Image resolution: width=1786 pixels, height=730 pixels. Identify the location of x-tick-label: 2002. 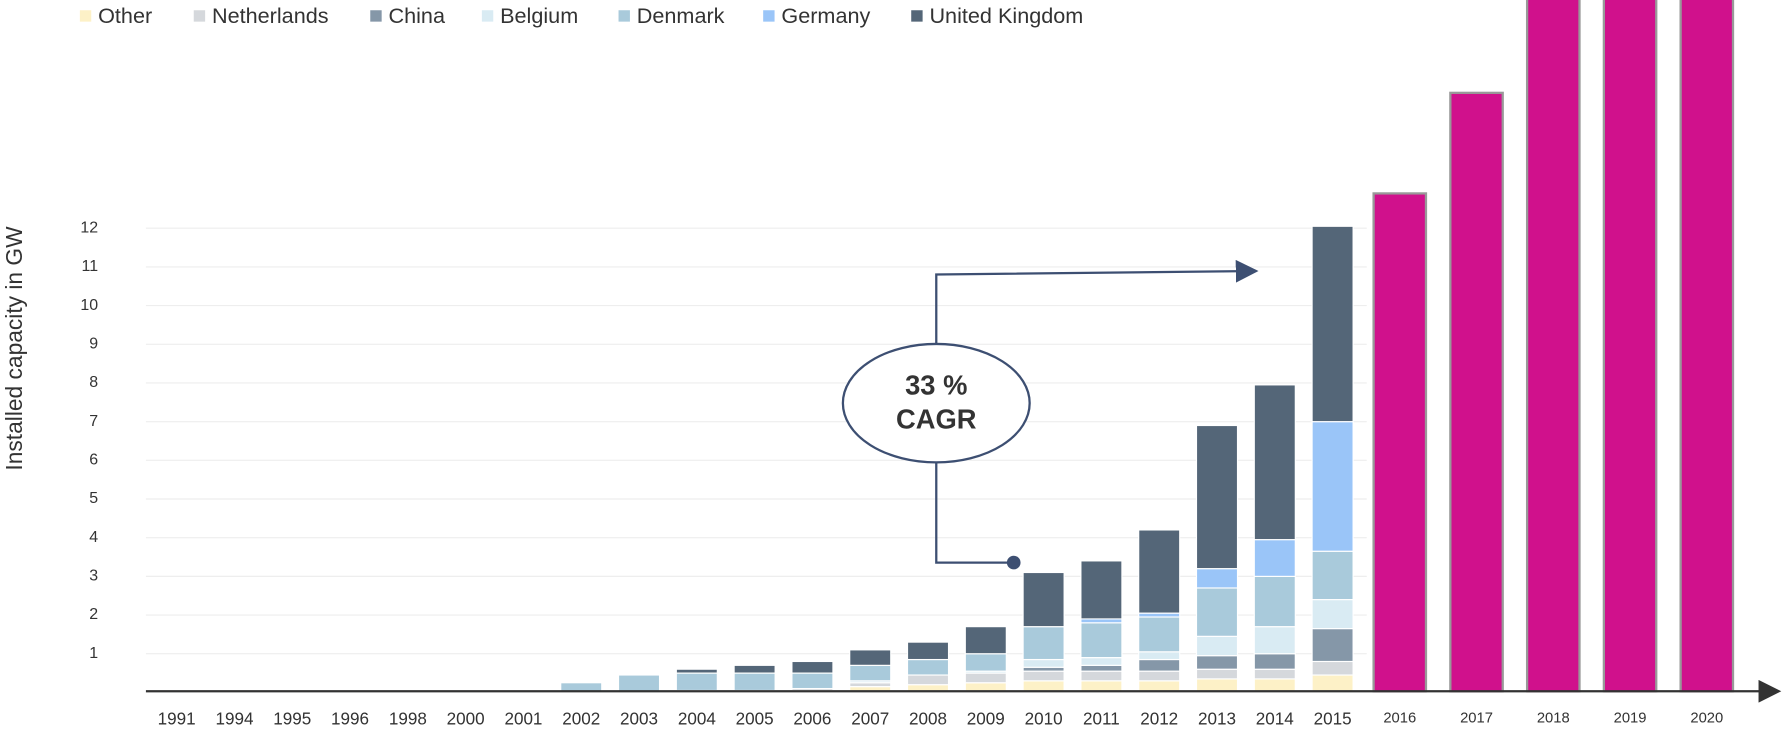
(581, 718).